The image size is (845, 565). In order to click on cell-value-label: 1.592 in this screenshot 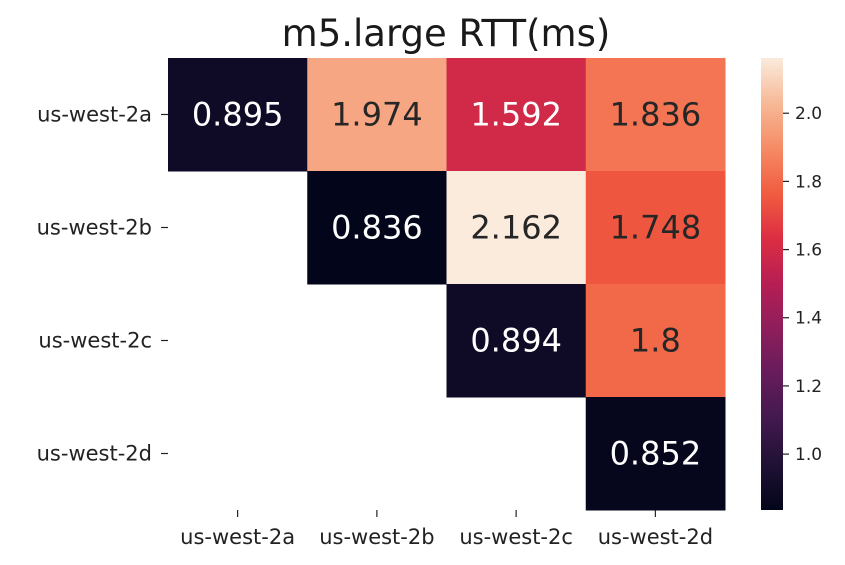, I will do `click(516, 115)`.